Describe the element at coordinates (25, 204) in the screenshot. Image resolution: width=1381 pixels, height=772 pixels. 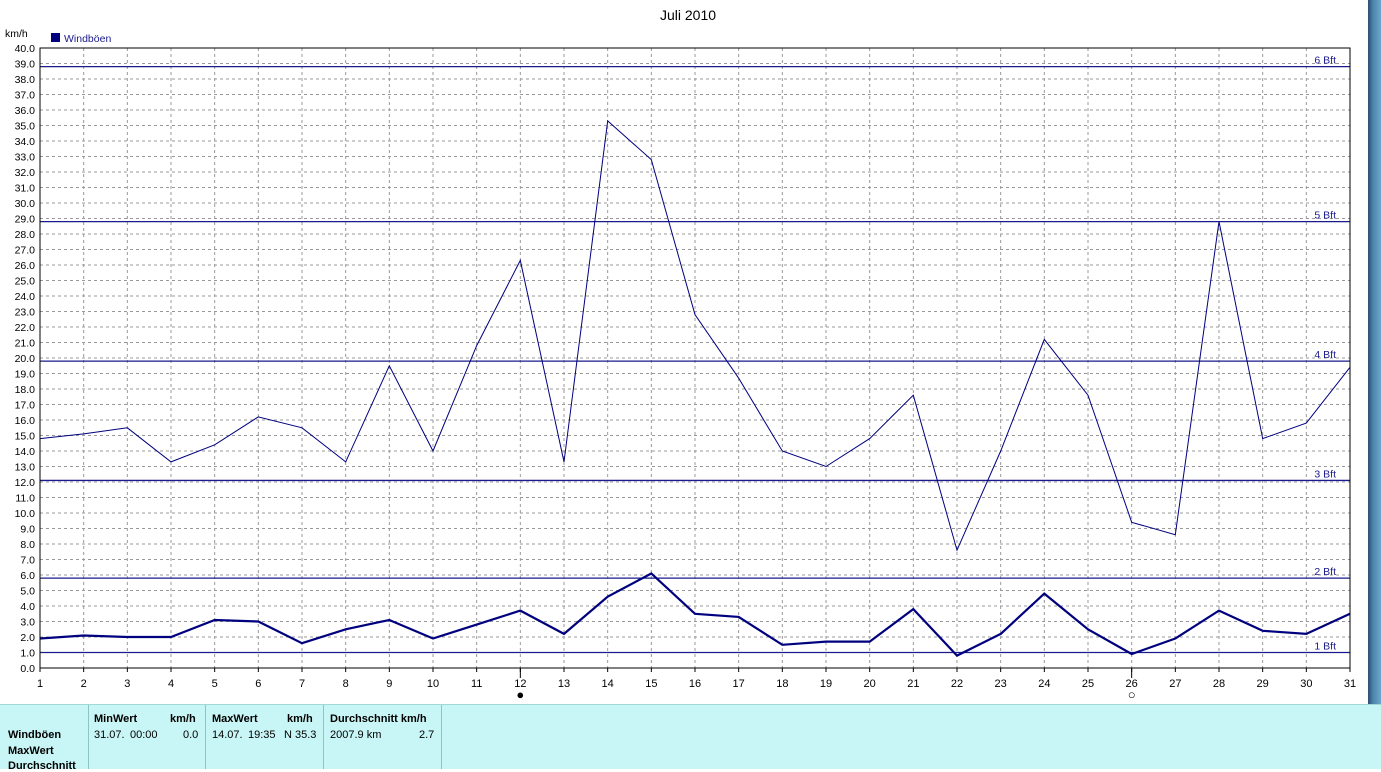
I see `y-tick-label: 30.0` at that location.